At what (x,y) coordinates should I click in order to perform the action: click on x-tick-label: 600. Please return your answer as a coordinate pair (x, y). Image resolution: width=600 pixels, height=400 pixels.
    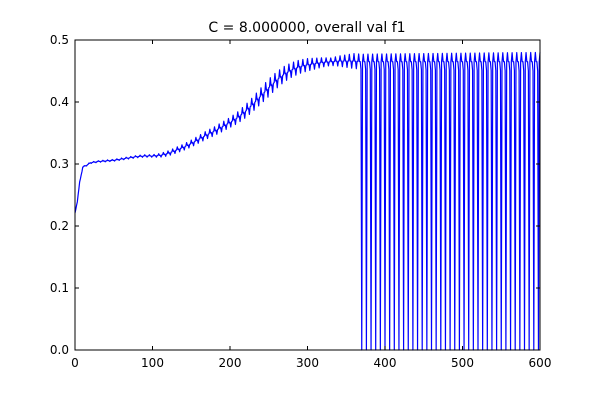
    Looking at the image, I should click on (540, 363).